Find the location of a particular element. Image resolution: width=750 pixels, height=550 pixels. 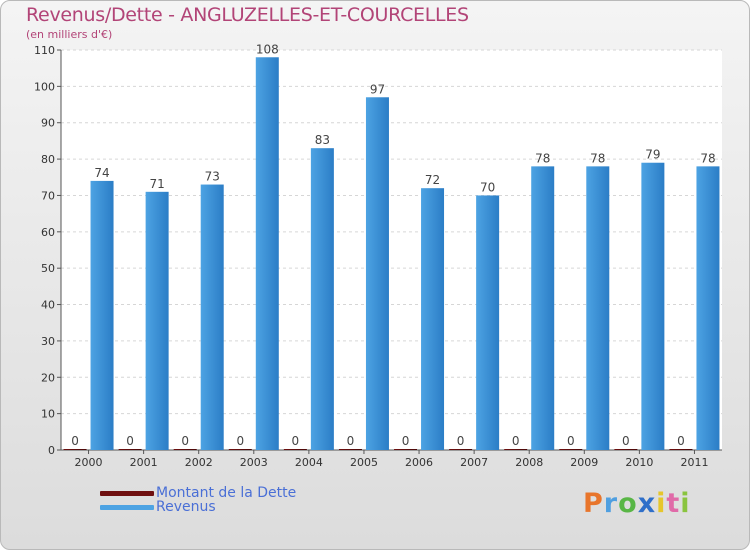

y-tick-label: 50 is located at coordinates (48, 268).